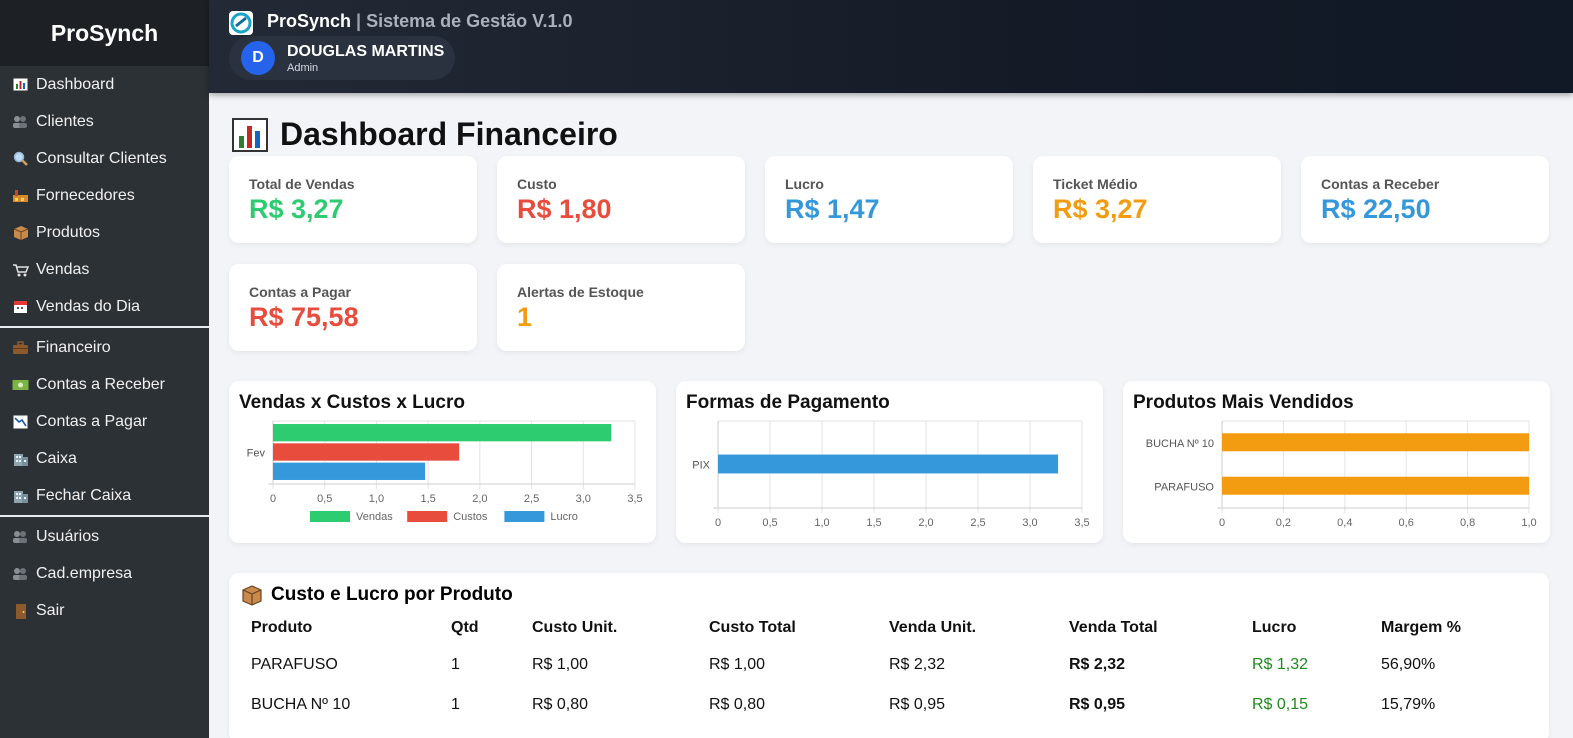 This screenshot has width=1573, height=738. Describe the element at coordinates (20, 196) in the screenshot. I see `factory-icon` at that location.